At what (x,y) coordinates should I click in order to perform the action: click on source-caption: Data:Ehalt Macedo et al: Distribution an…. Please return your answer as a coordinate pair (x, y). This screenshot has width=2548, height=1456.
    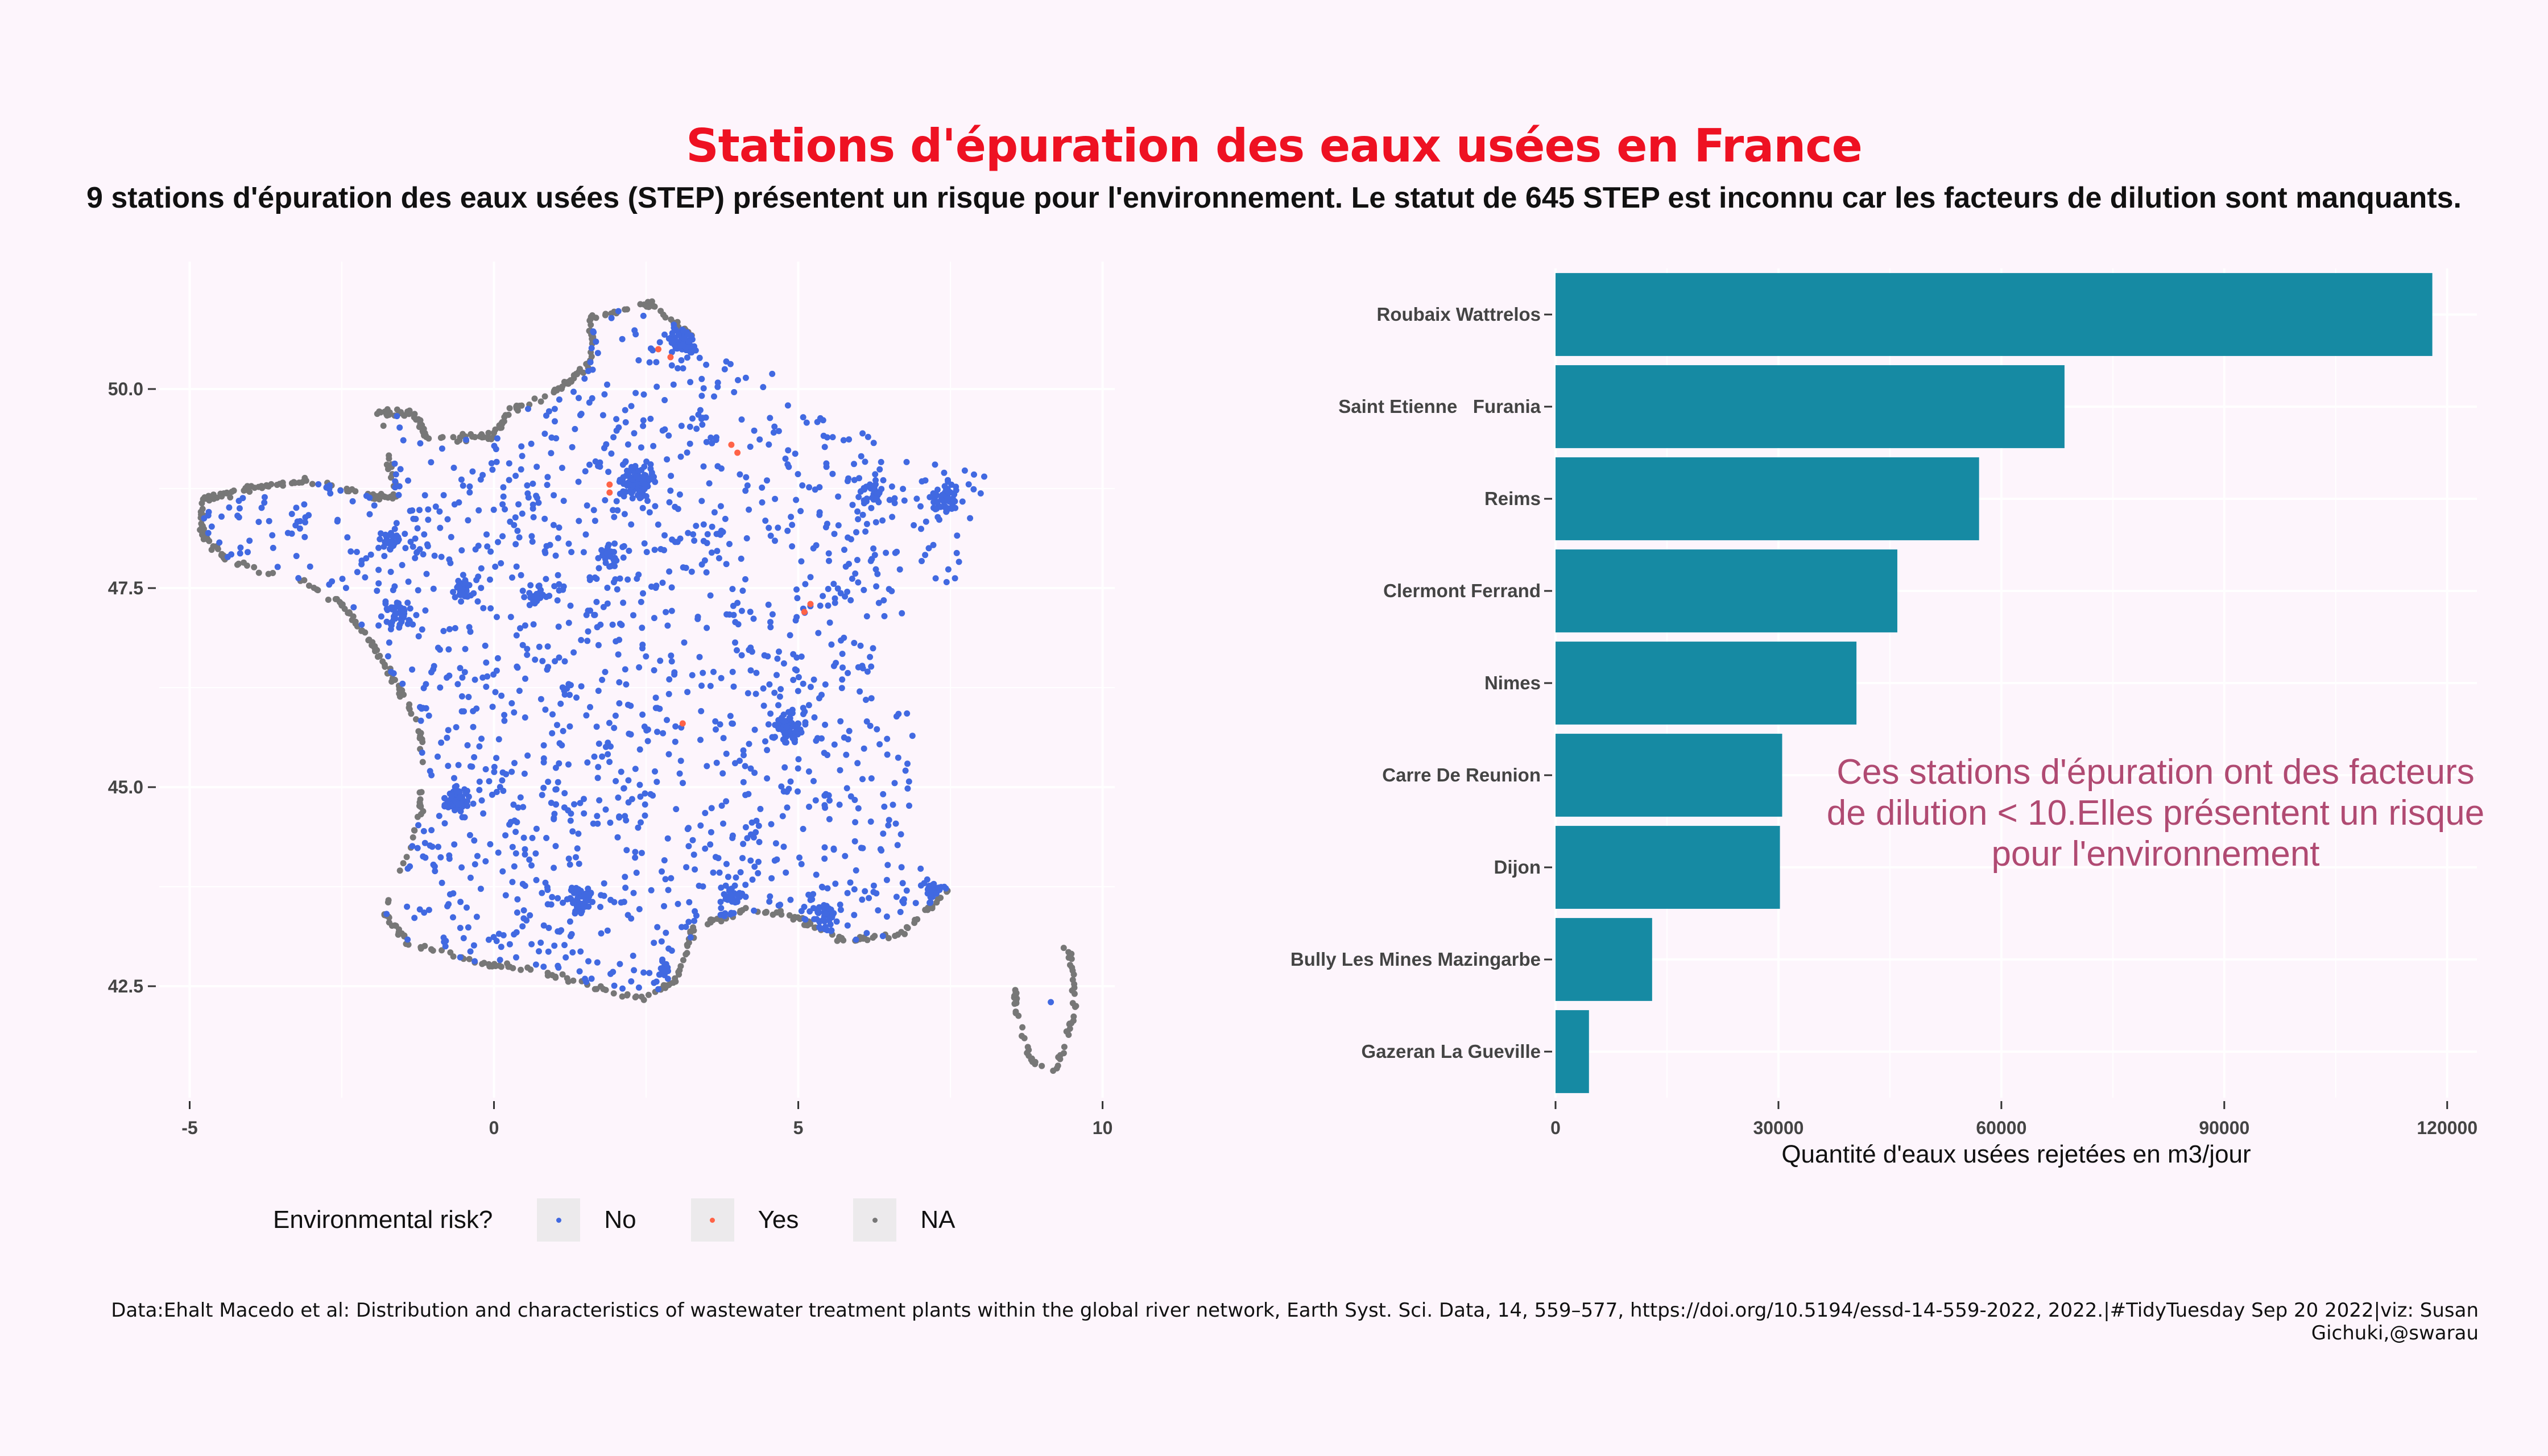
    Looking at the image, I should click on (1295, 1322).